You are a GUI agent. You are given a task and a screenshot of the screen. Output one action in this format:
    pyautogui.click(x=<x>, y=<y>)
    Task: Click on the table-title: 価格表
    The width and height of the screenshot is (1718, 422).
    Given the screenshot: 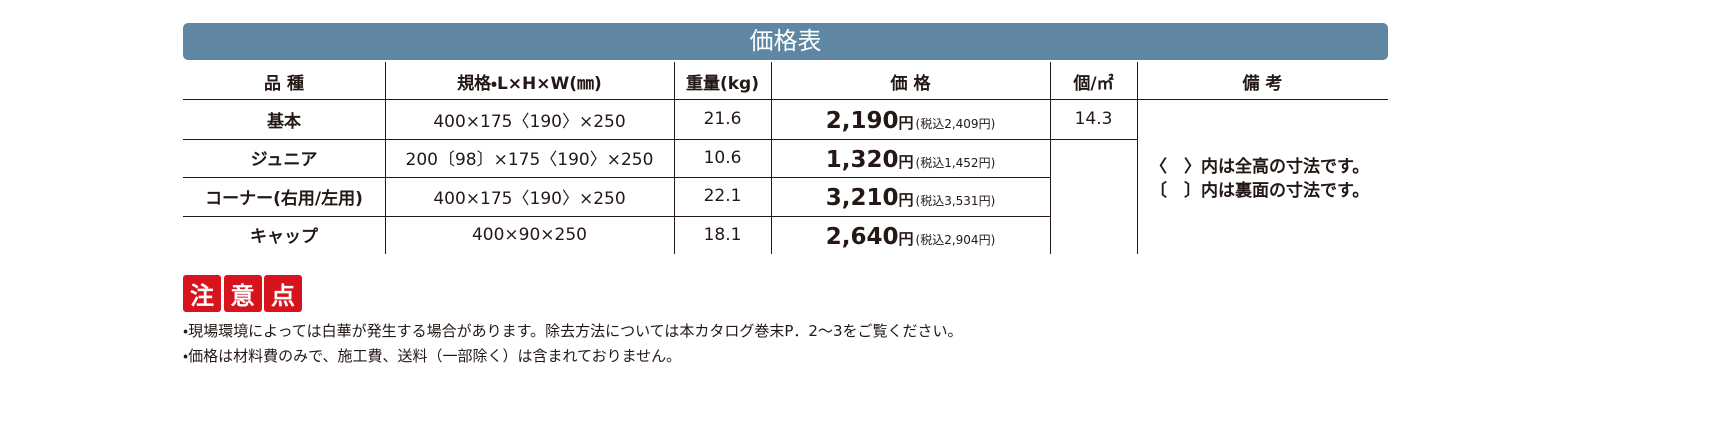 What is the action you would take?
    pyautogui.click(x=785, y=41)
    